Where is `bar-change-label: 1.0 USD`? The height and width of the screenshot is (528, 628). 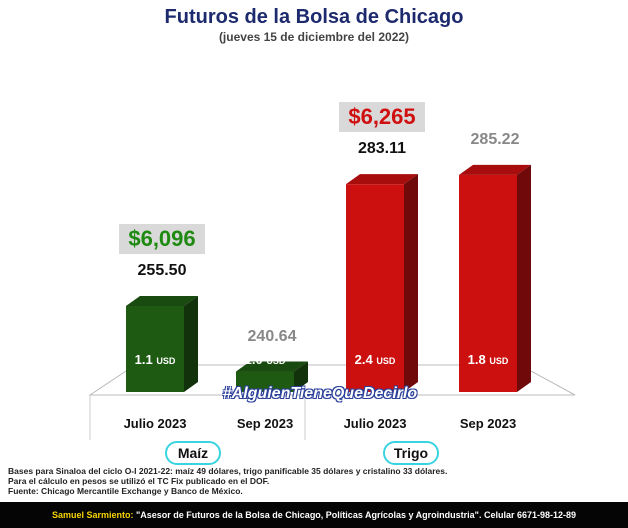 bar-change-label: 1.0 USD is located at coordinates (265, 359).